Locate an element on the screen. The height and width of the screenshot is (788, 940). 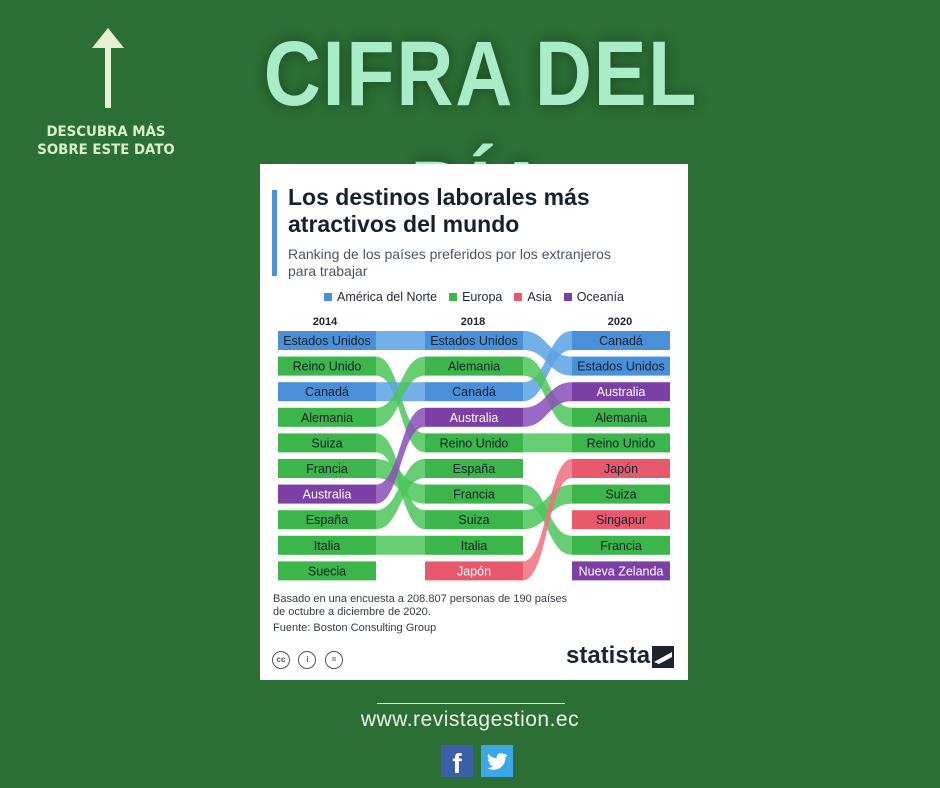
by-icon: i is located at coordinates (307, 660).